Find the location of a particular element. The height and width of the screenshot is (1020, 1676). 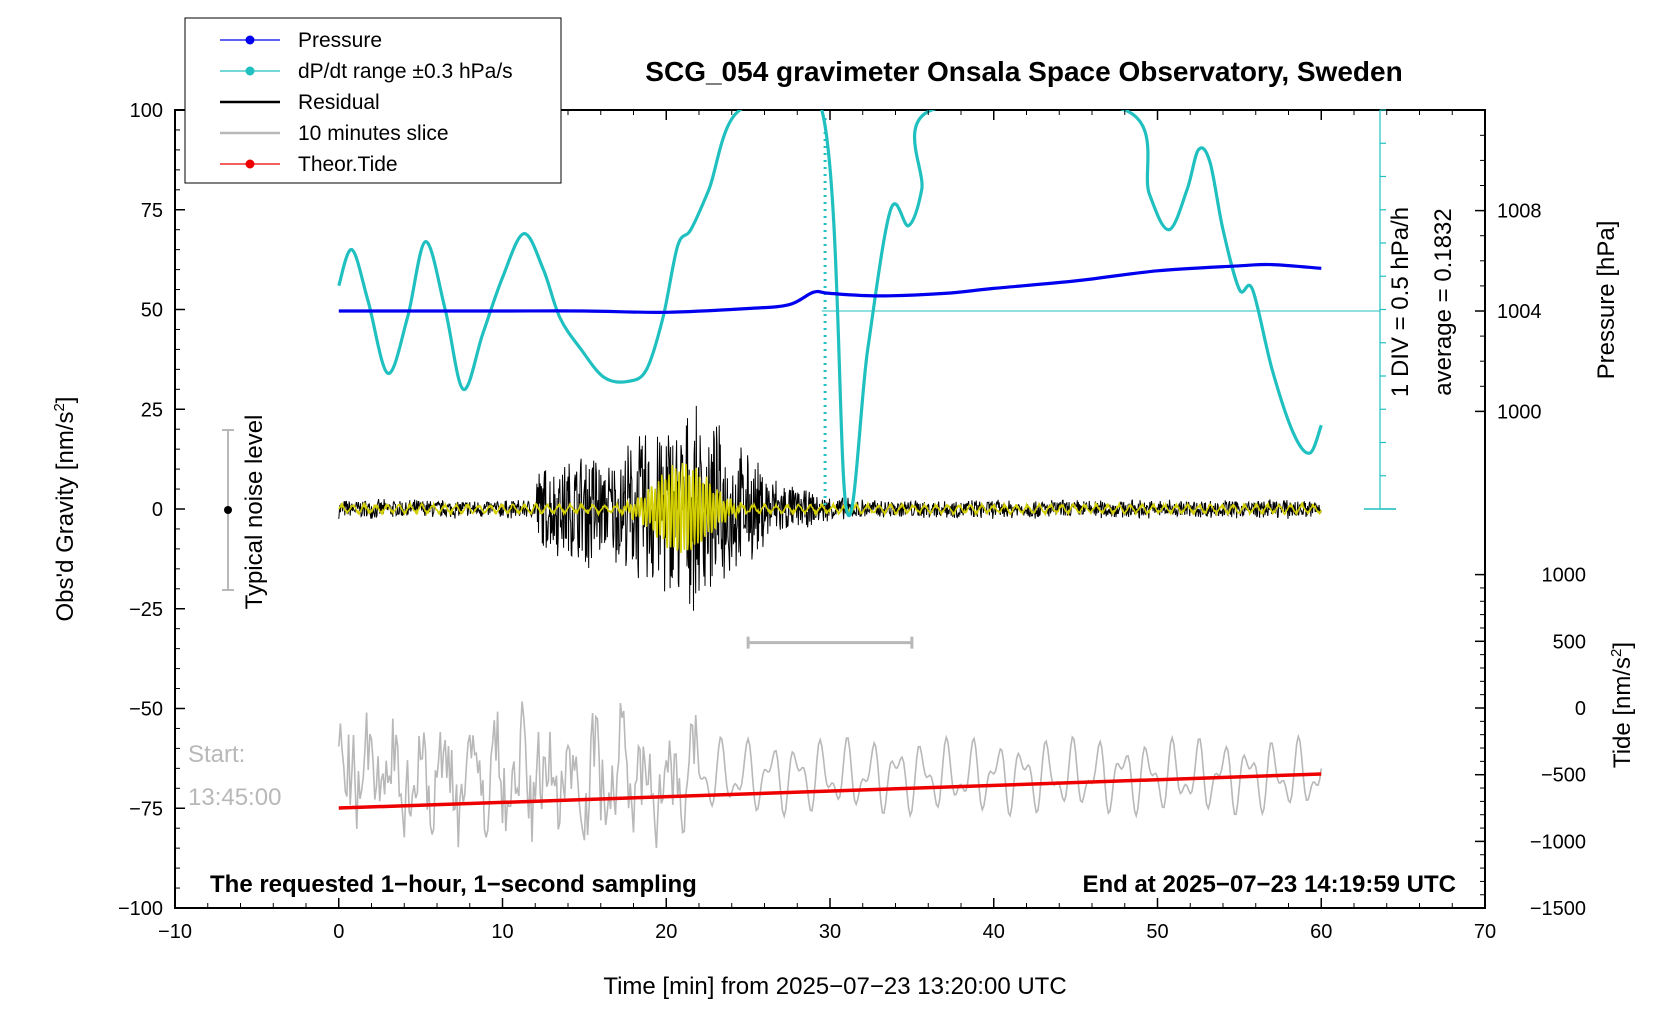

pressure-layer is located at coordinates (830, 288).